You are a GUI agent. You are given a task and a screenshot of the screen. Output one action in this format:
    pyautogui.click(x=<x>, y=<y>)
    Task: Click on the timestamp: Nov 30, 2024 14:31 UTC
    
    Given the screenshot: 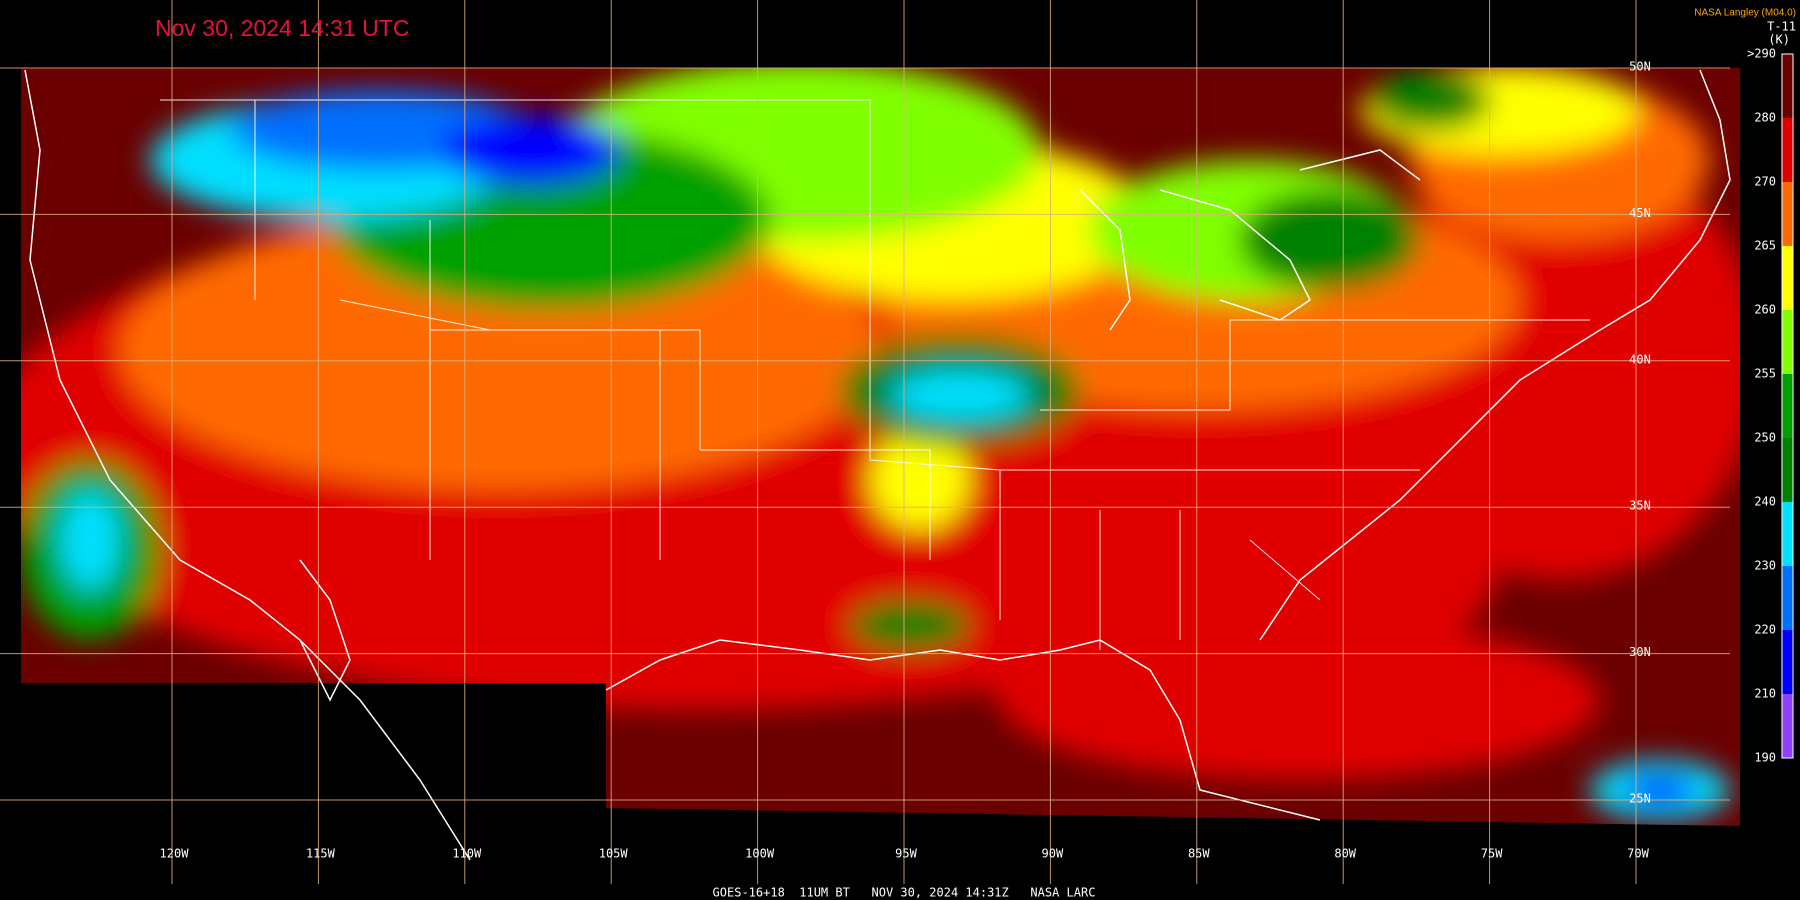 What is the action you would take?
    pyautogui.click(x=282, y=28)
    